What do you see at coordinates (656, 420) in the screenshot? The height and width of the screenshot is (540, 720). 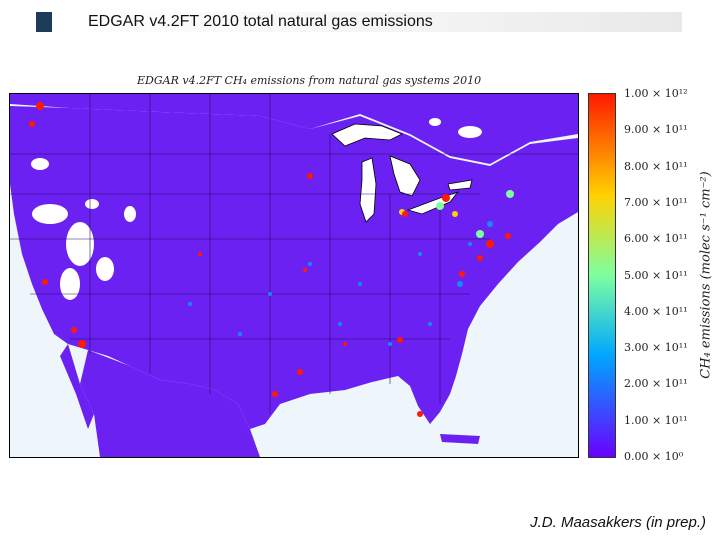 I see `colorbar-tick-label: 1.00 × 10¹¹` at bounding box center [656, 420].